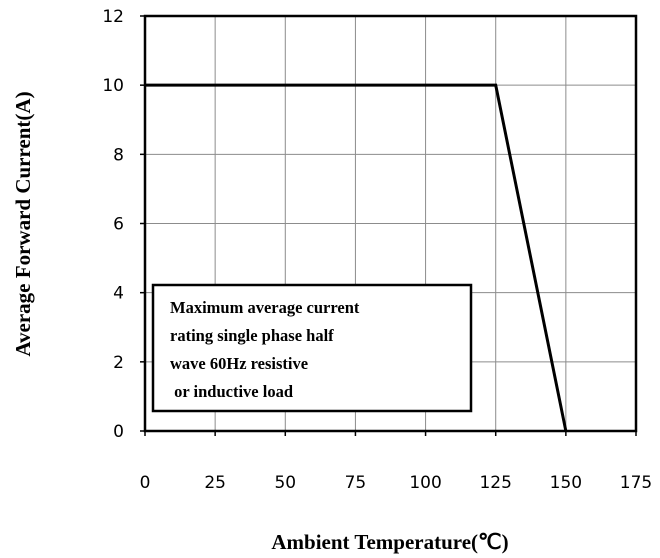 This screenshot has height=558, width=660. I want to click on x-tick-label: 75, so click(356, 483).